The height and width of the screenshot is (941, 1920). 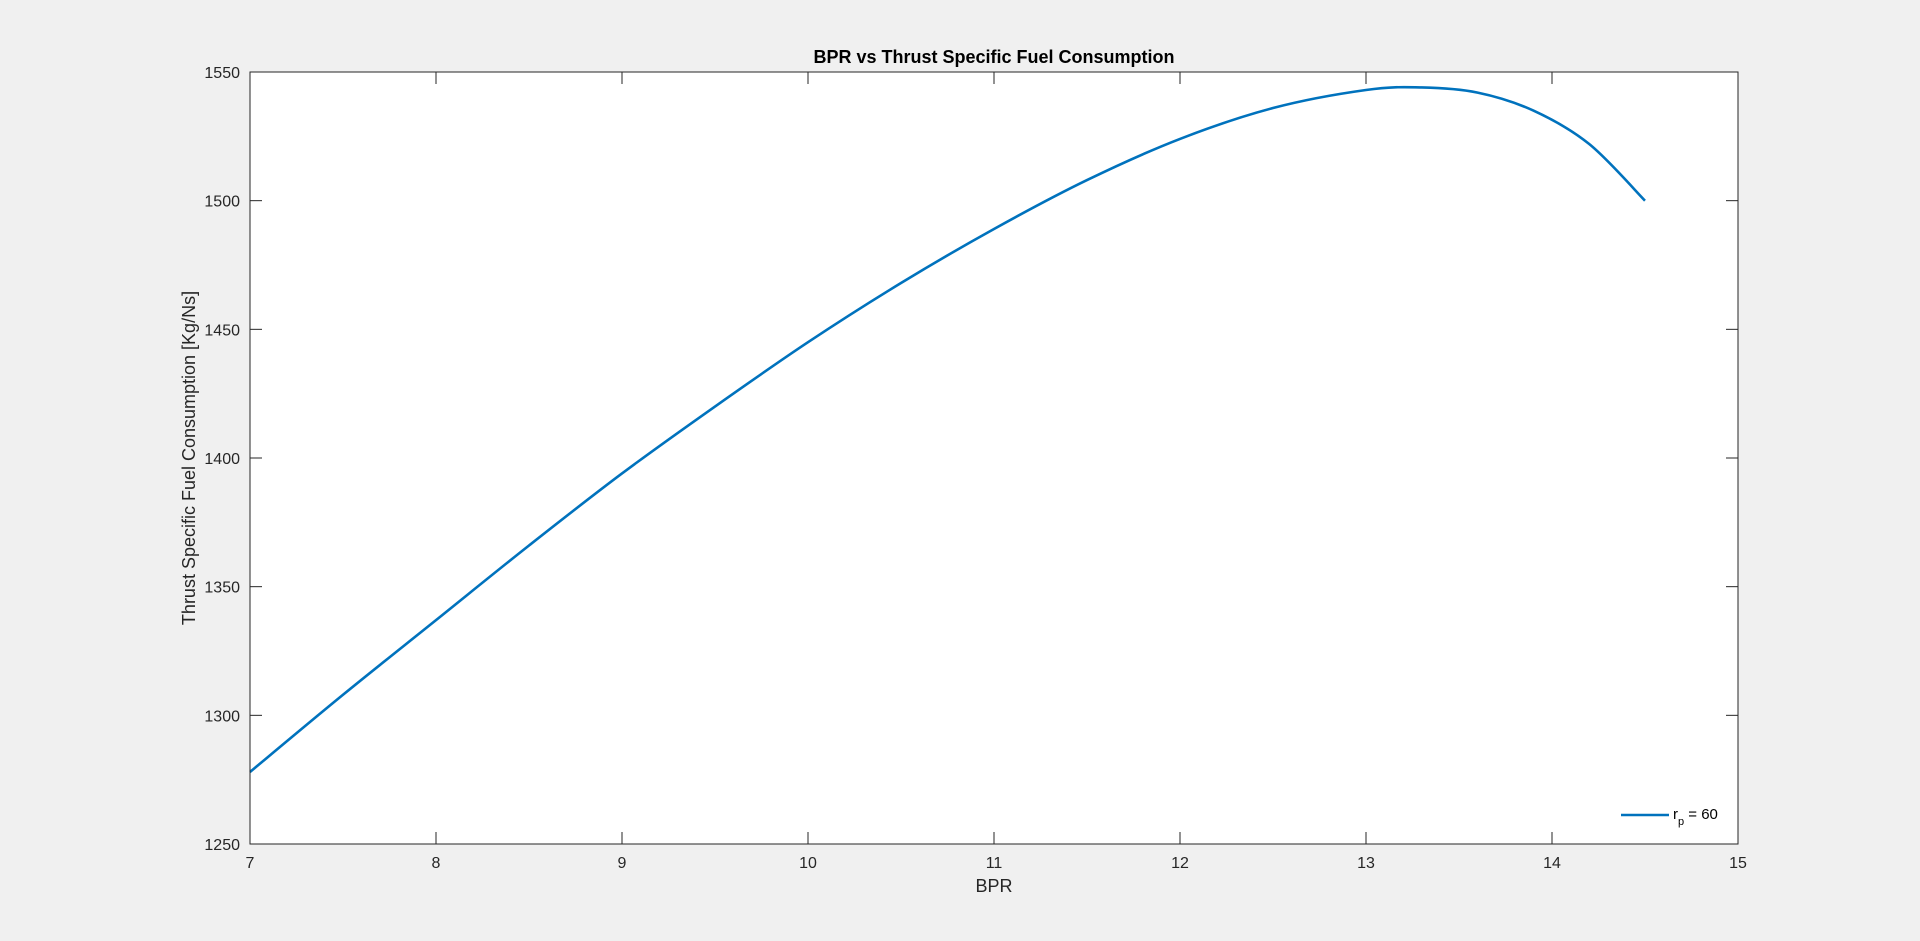 I want to click on legend-label: rp = 60, so click(x=1695, y=817).